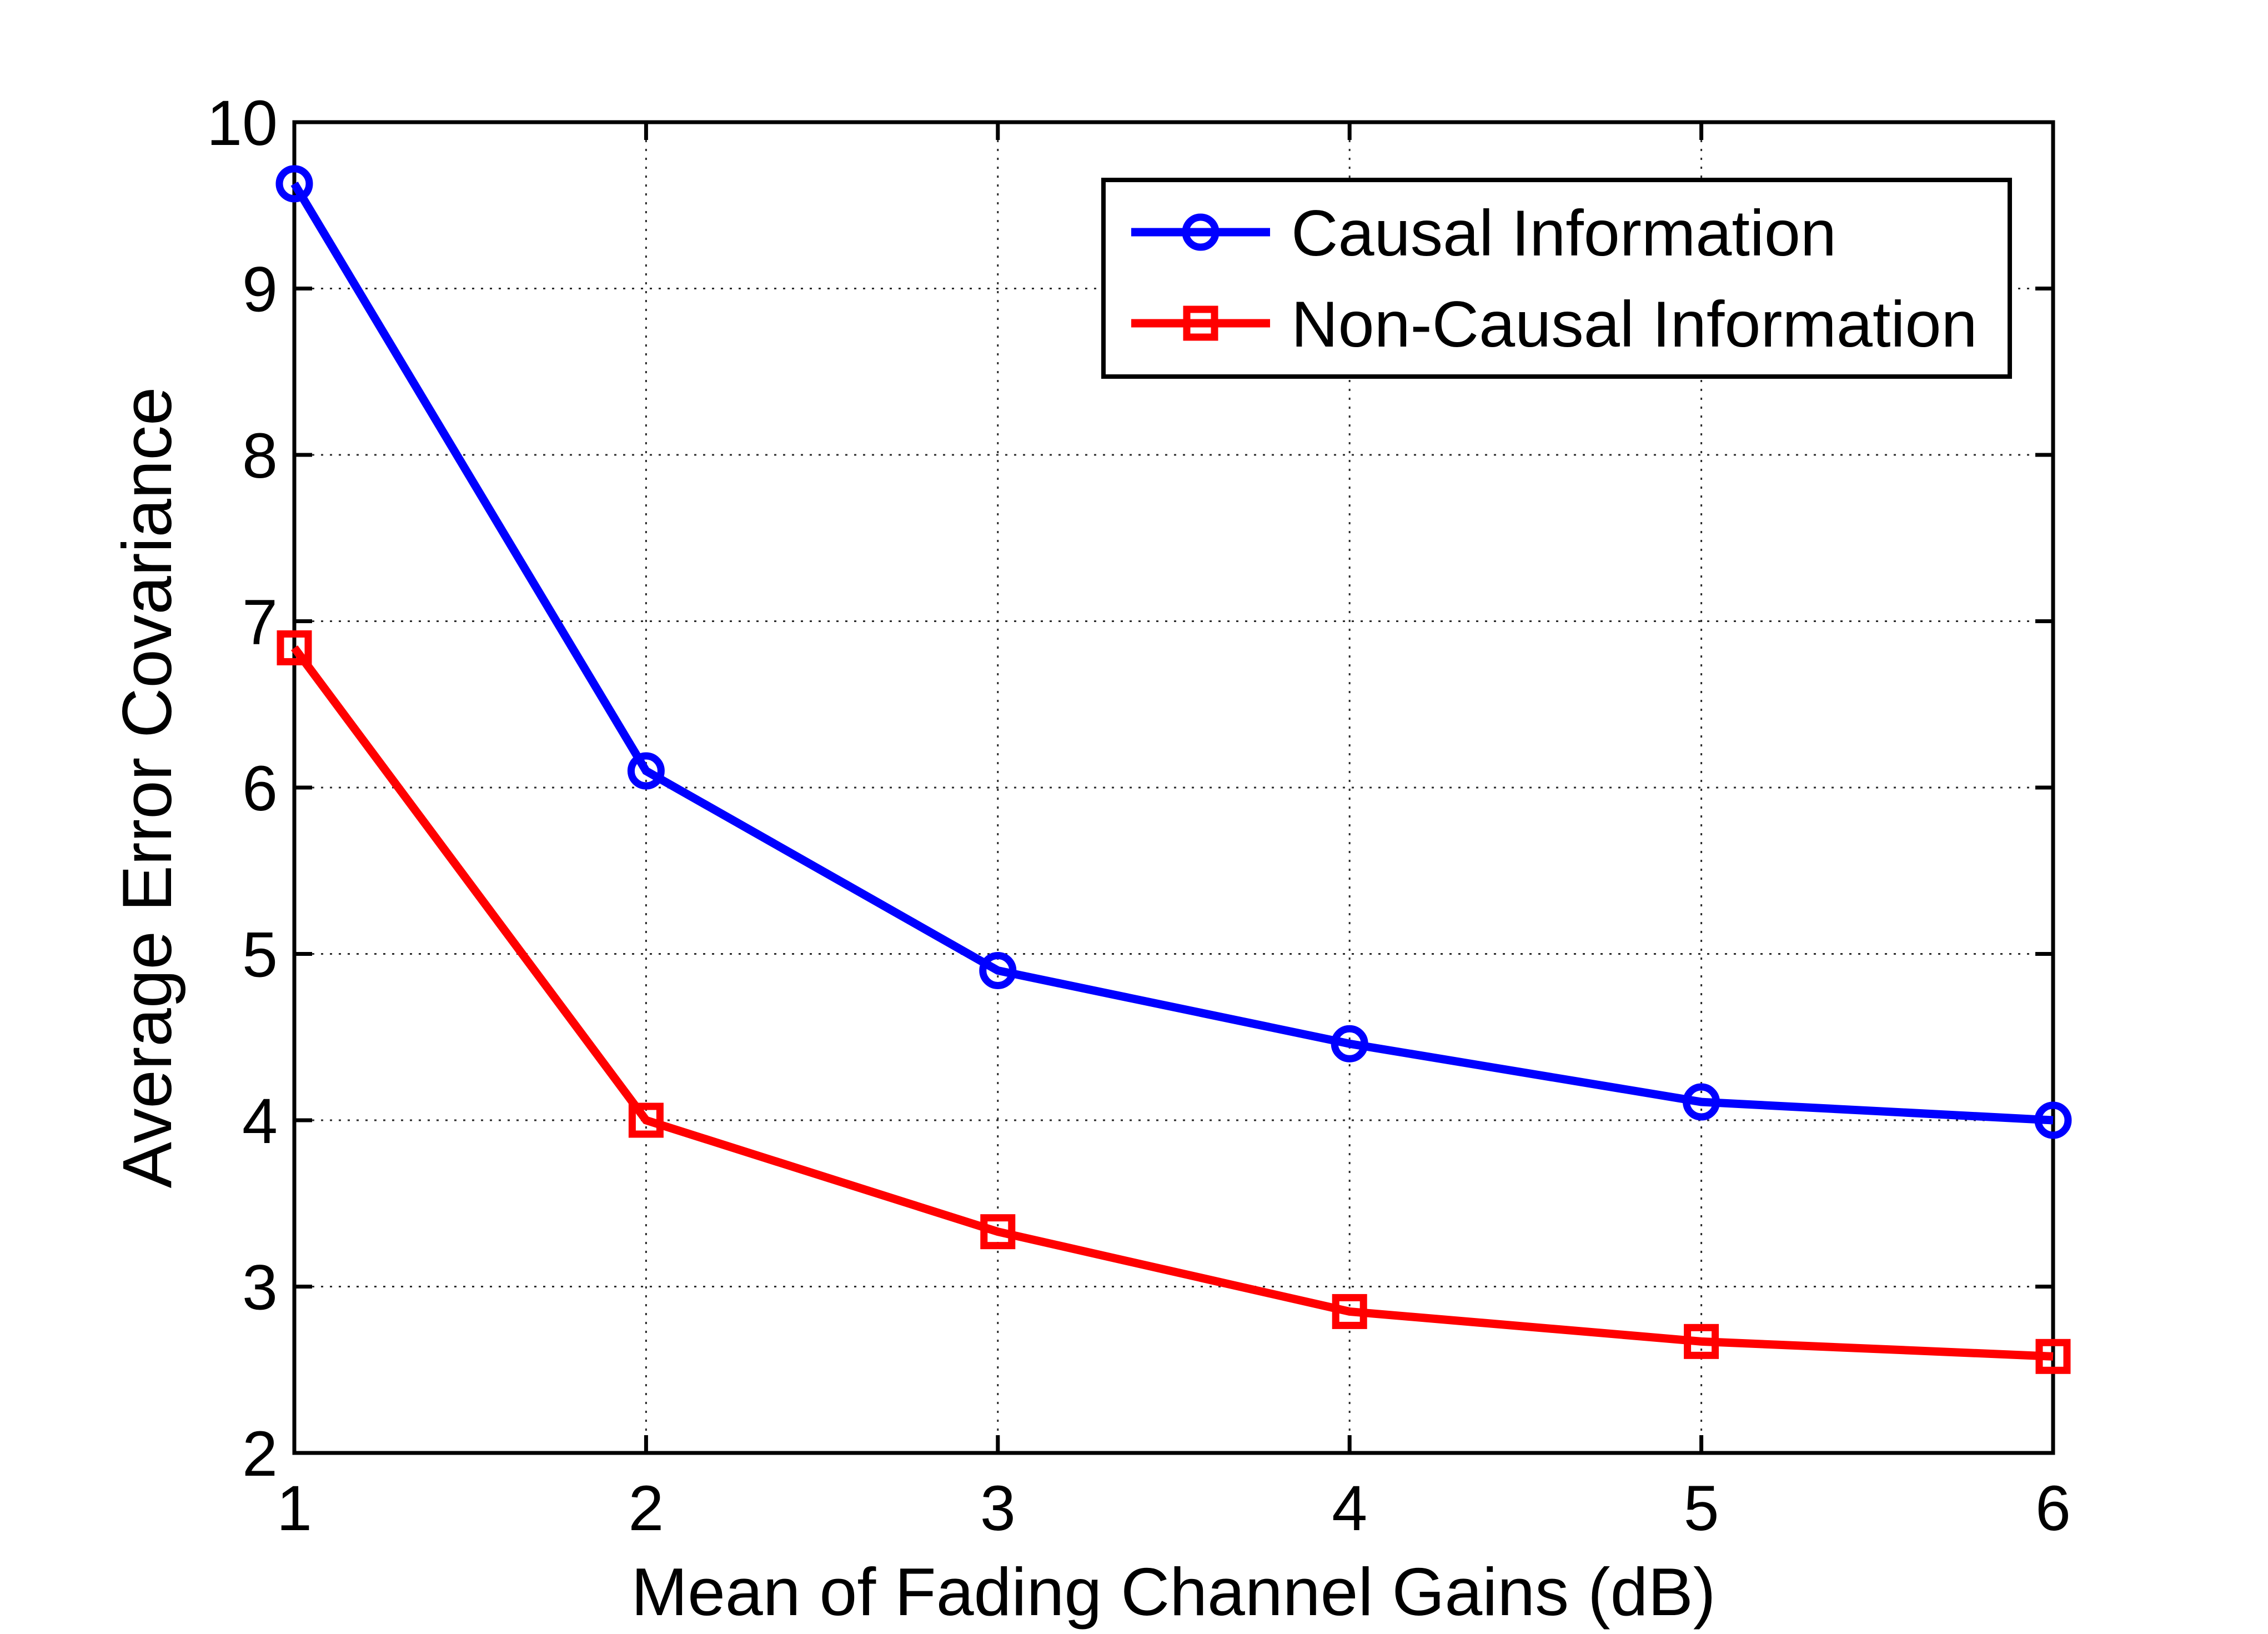 This screenshot has height=1634, width=2268. What do you see at coordinates (1635, 324) in the screenshot?
I see `legend-item-label: Non-Causal Information` at bounding box center [1635, 324].